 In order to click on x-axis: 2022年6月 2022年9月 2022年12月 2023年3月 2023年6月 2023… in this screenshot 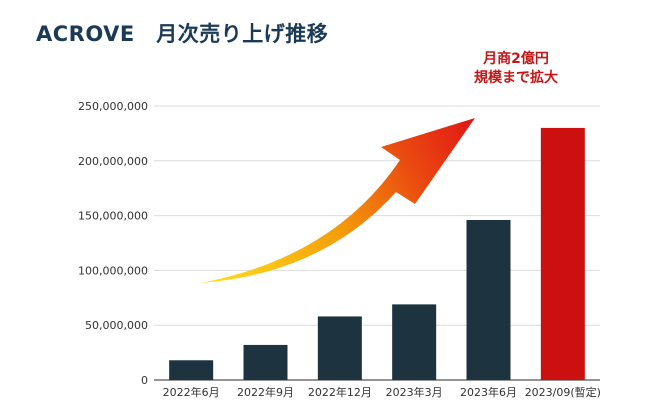, I will do `click(382, 392)`.